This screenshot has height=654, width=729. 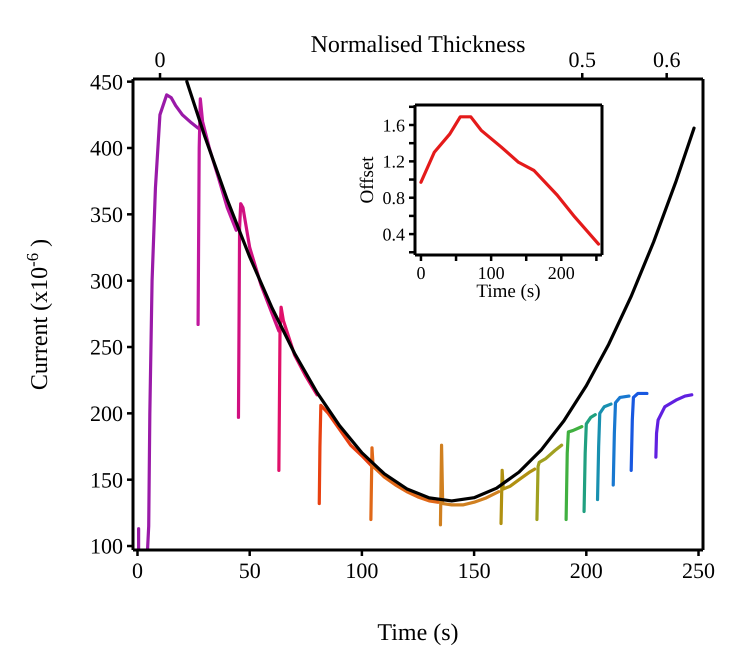 I want to click on y-tick-label: 0.8, so click(x=393, y=198).